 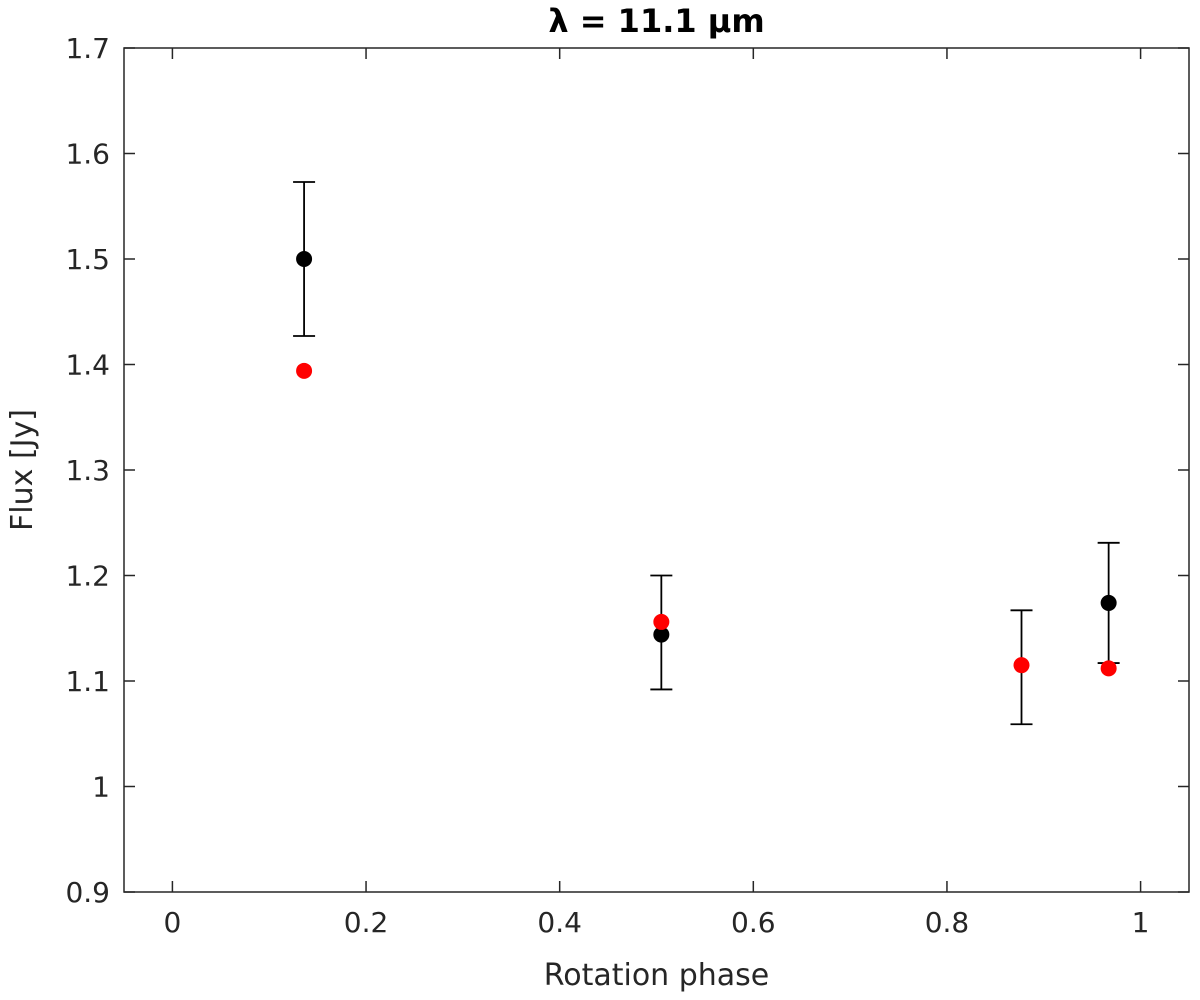 I want to click on y-tick-label: 1.1, so click(x=87, y=681).